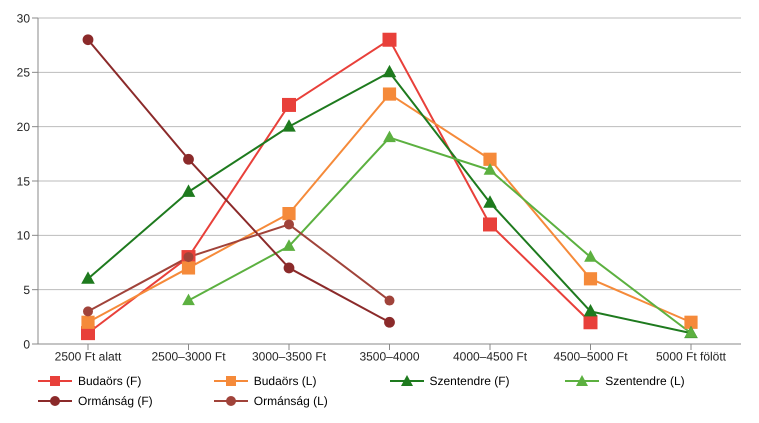 The image size is (759, 423). I want to click on y-tick-label: 0, so click(26, 344).